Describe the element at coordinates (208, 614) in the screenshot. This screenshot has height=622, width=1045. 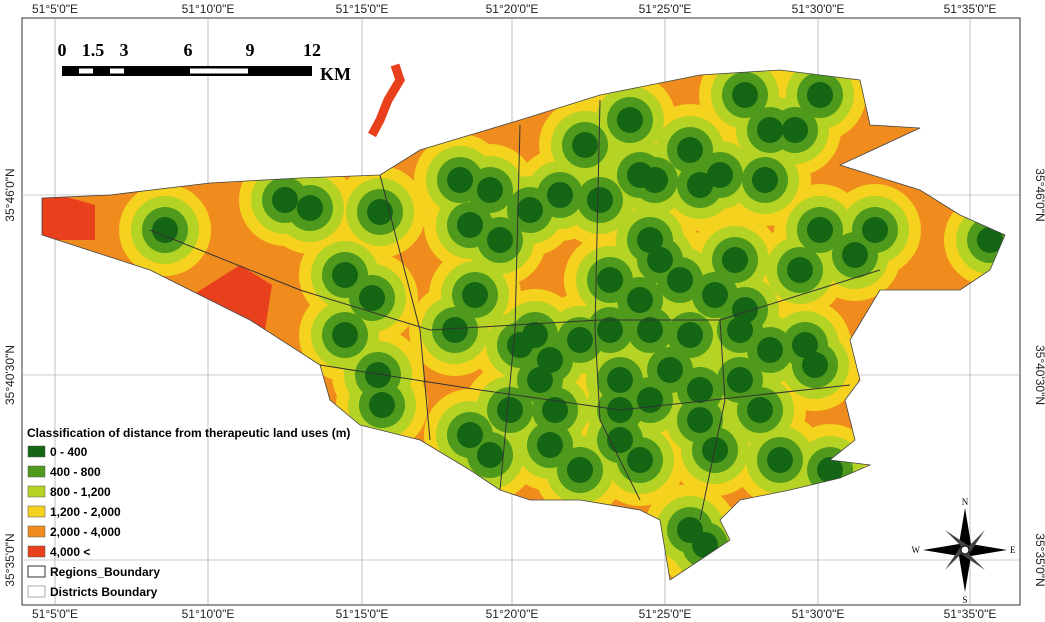
I see `bottom-coord: 51°10'0"E` at that location.